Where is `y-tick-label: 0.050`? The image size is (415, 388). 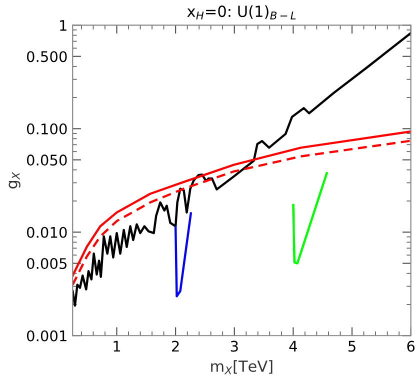
y-tick-label: 0.050 is located at coordinates (46, 160).